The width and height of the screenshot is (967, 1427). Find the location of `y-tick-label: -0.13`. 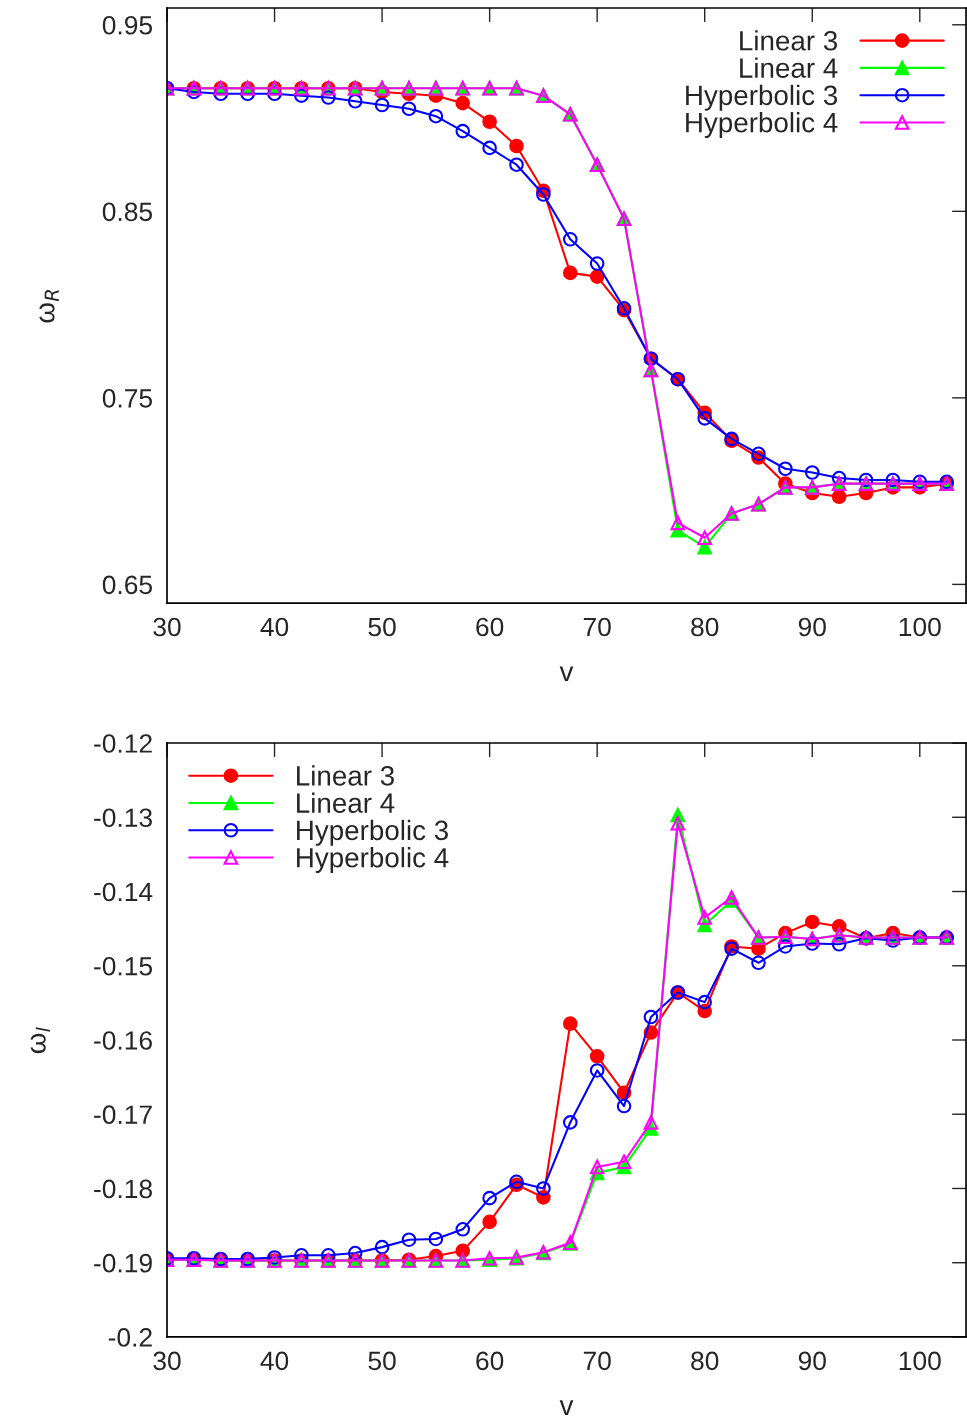

y-tick-label: -0.13 is located at coordinates (123, 818).